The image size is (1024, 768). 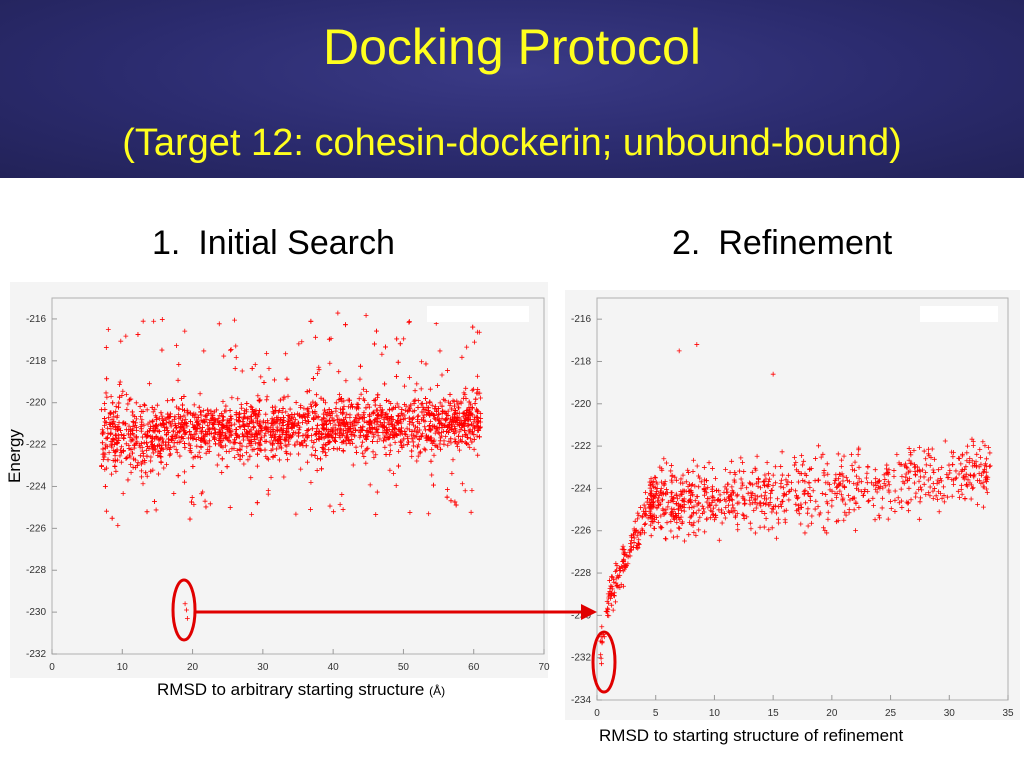 I want to click on y-tick-label: -224, so click(x=581, y=488).